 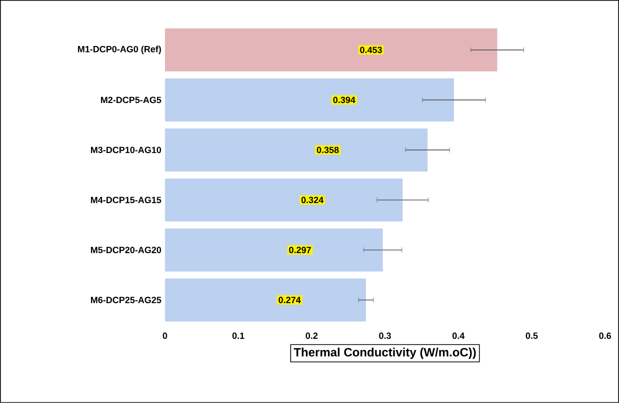 I want to click on data-label: 0.394, so click(x=344, y=100).